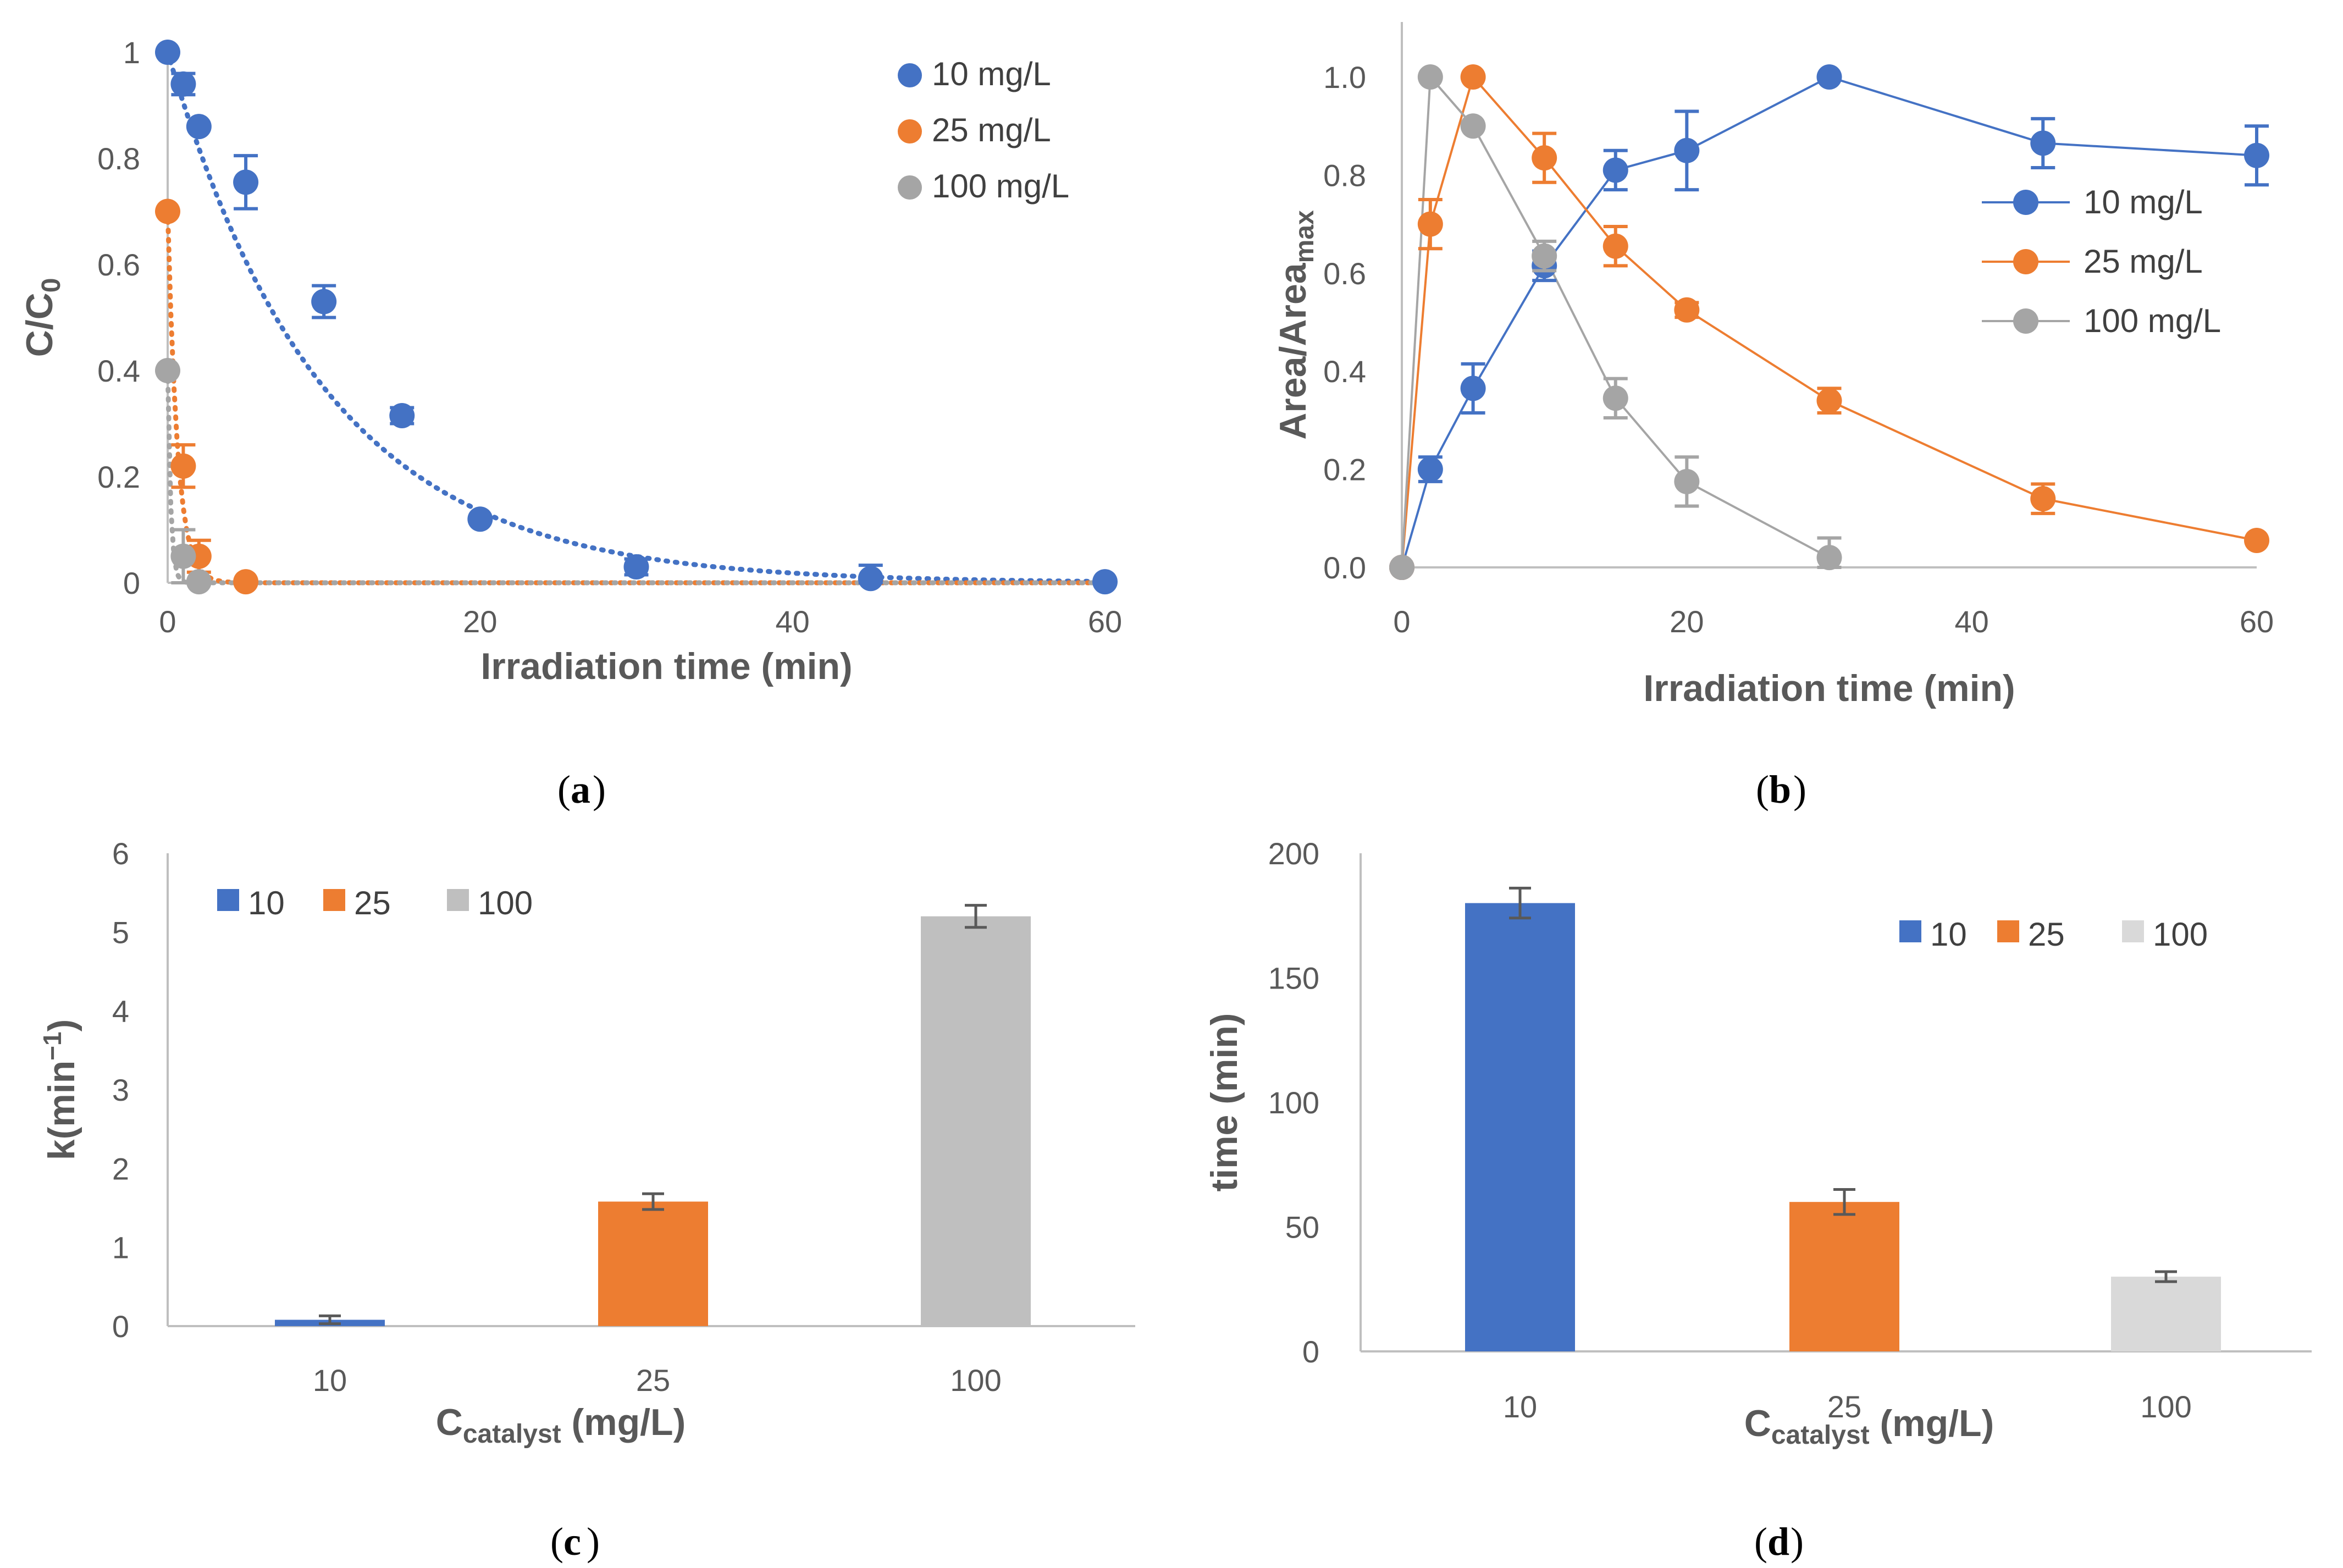  Describe the element at coordinates (793, 622) in the screenshot. I see `x-tick-label: 40` at that location.